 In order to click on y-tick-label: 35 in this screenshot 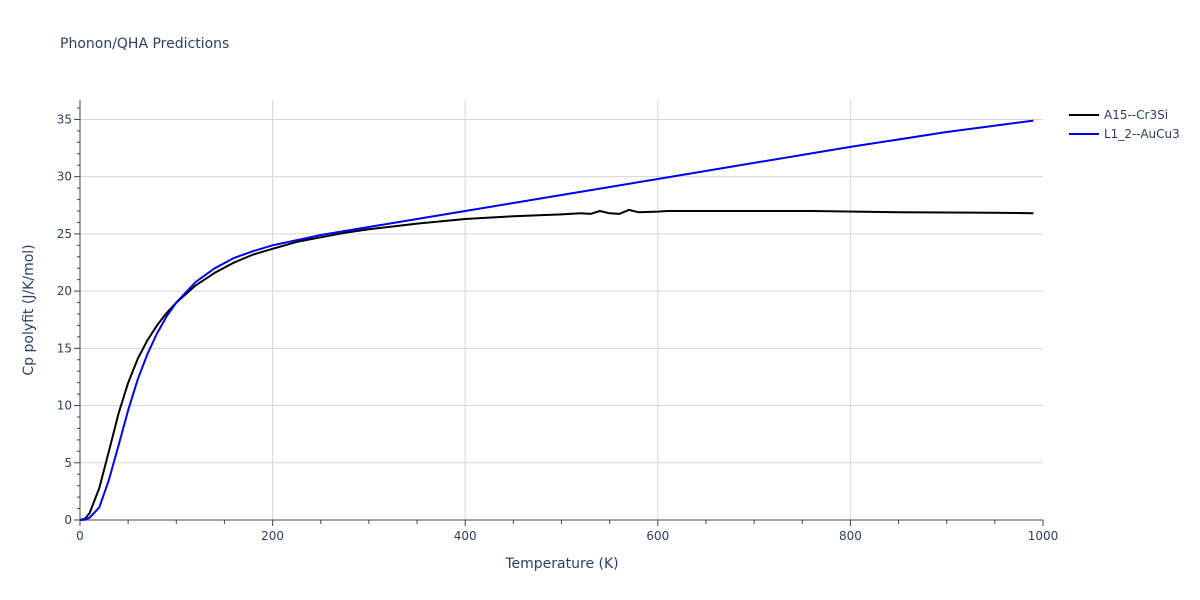, I will do `click(64, 119)`.